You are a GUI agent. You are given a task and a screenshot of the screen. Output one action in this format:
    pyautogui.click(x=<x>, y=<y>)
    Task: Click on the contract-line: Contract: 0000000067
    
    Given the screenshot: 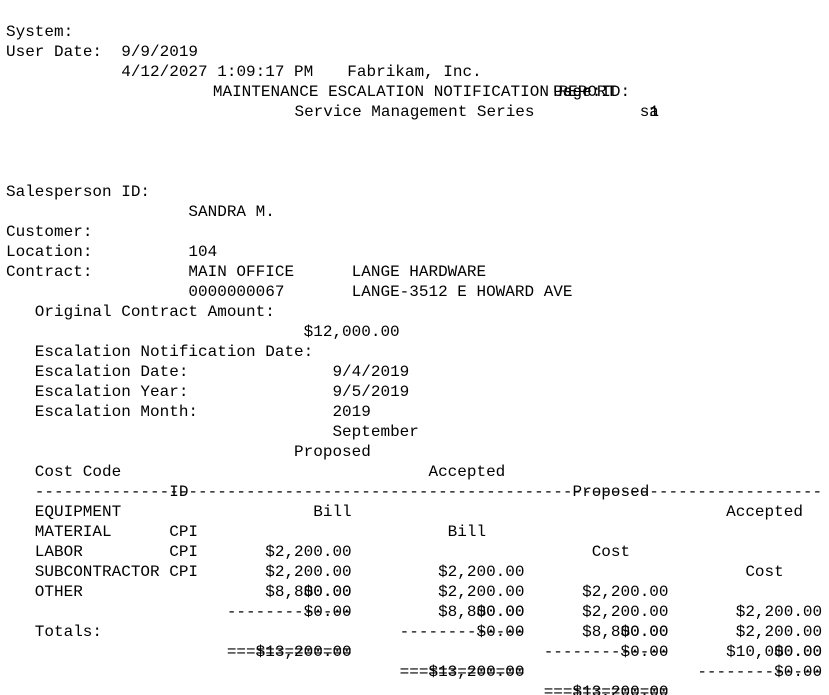 What is the action you would take?
    pyautogui.click(x=414, y=271)
    